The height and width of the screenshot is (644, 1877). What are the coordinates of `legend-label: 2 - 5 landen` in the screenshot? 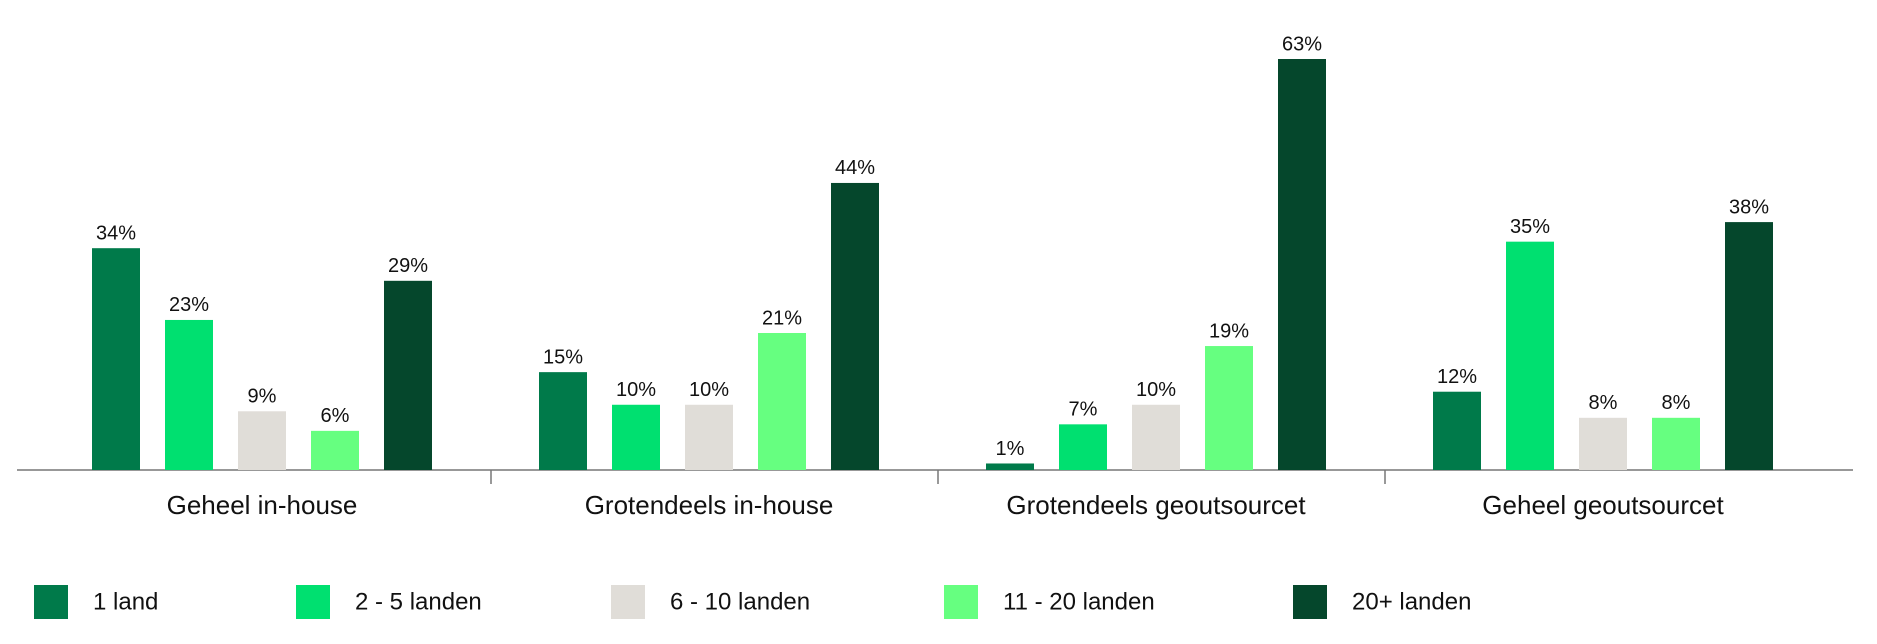 It's located at (418, 601).